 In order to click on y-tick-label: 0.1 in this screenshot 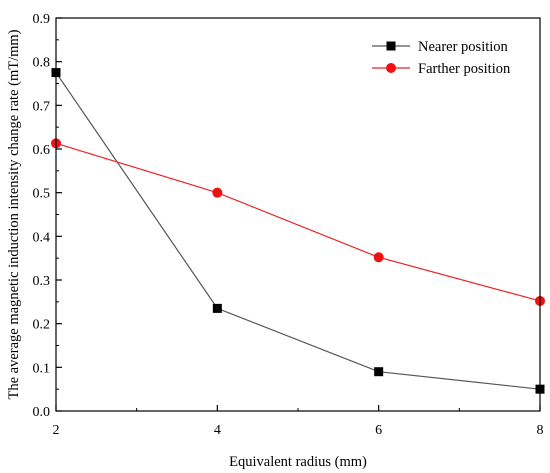, I will do `click(42, 368)`.